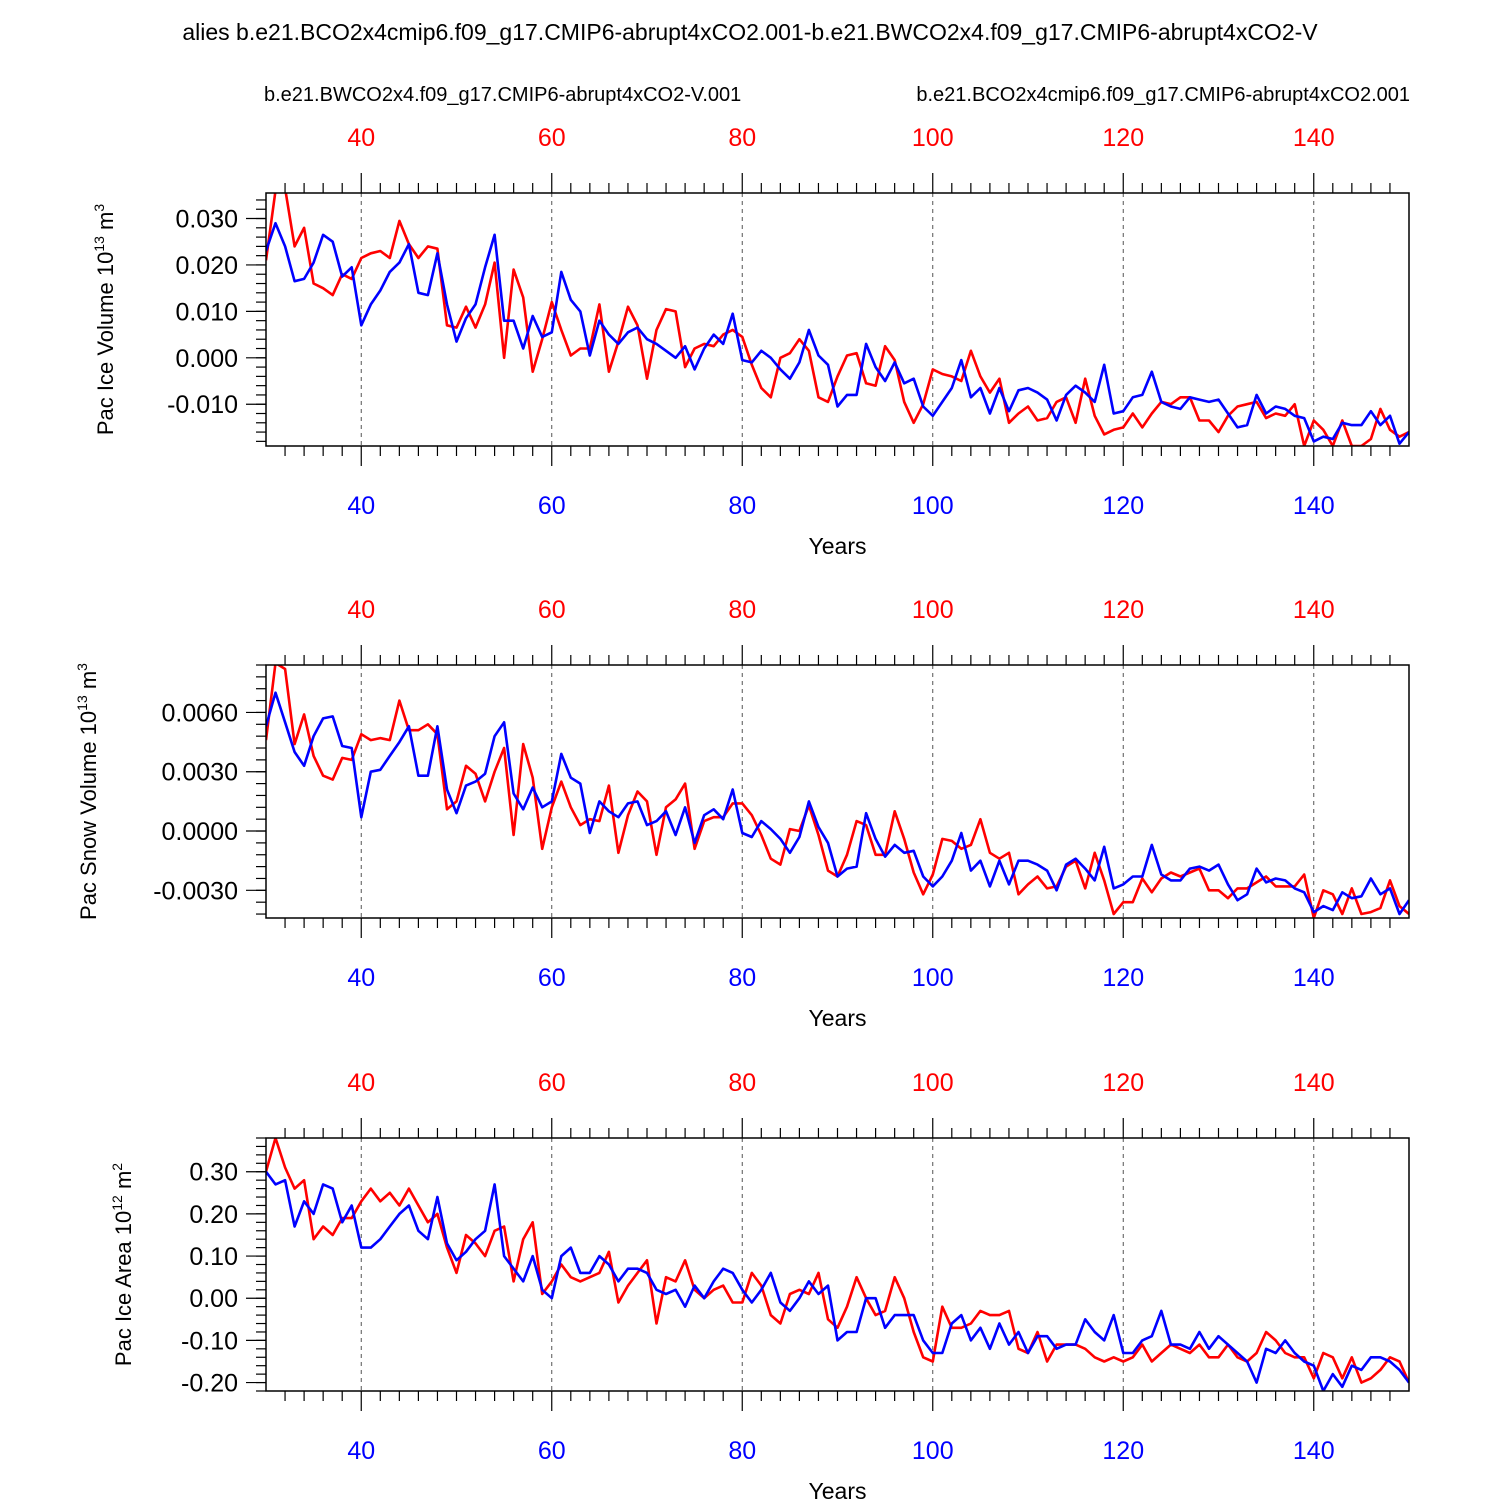 The image size is (1500, 1500). What do you see at coordinates (200, 713) in the screenshot?
I see `y-tick-label: 0.0060` at bounding box center [200, 713].